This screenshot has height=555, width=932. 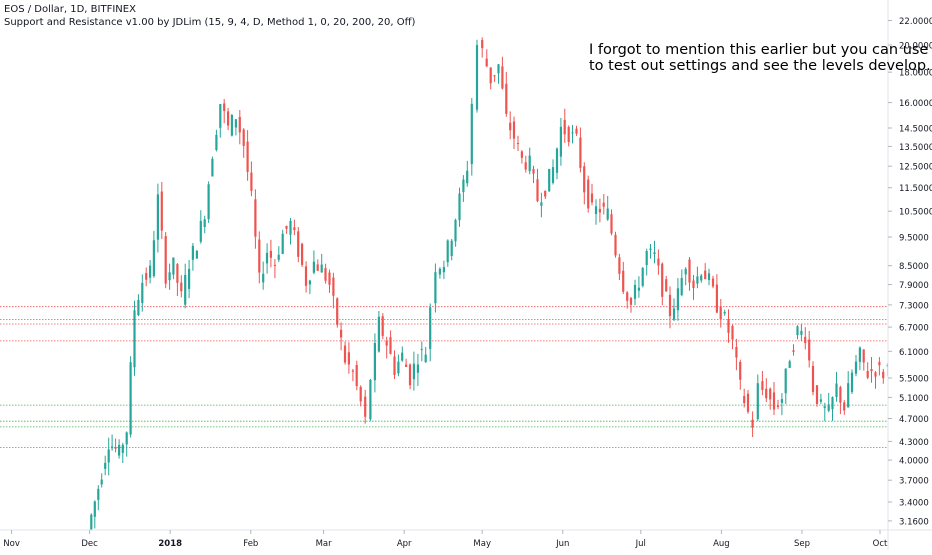 I want to click on time-axis, so click(x=466, y=540).